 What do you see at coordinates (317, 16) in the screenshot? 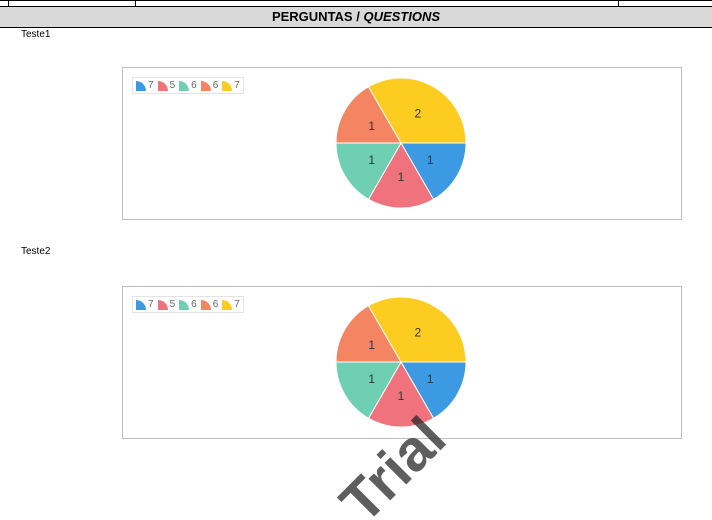
I see `header-title: PERGUNTAS /` at bounding box center [317, 16].